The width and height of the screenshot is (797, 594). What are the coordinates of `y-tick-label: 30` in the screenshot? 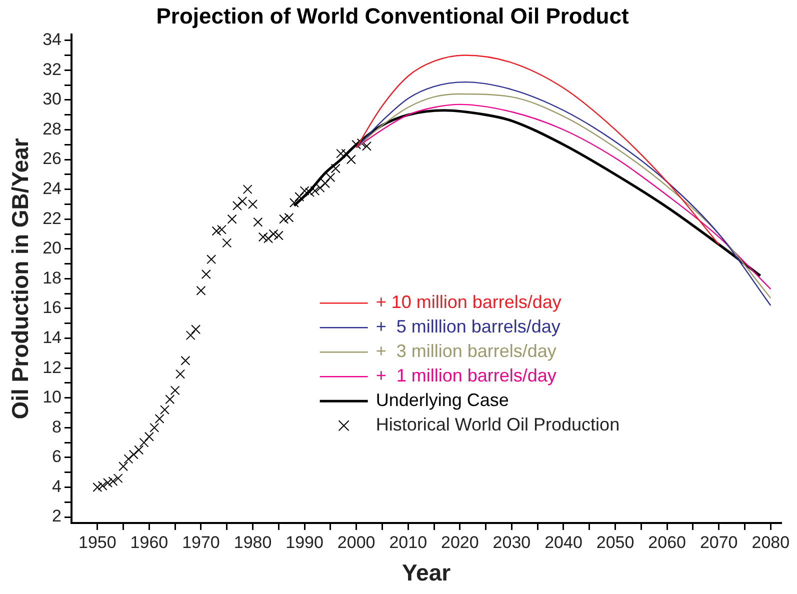 It's located at (52, 99).